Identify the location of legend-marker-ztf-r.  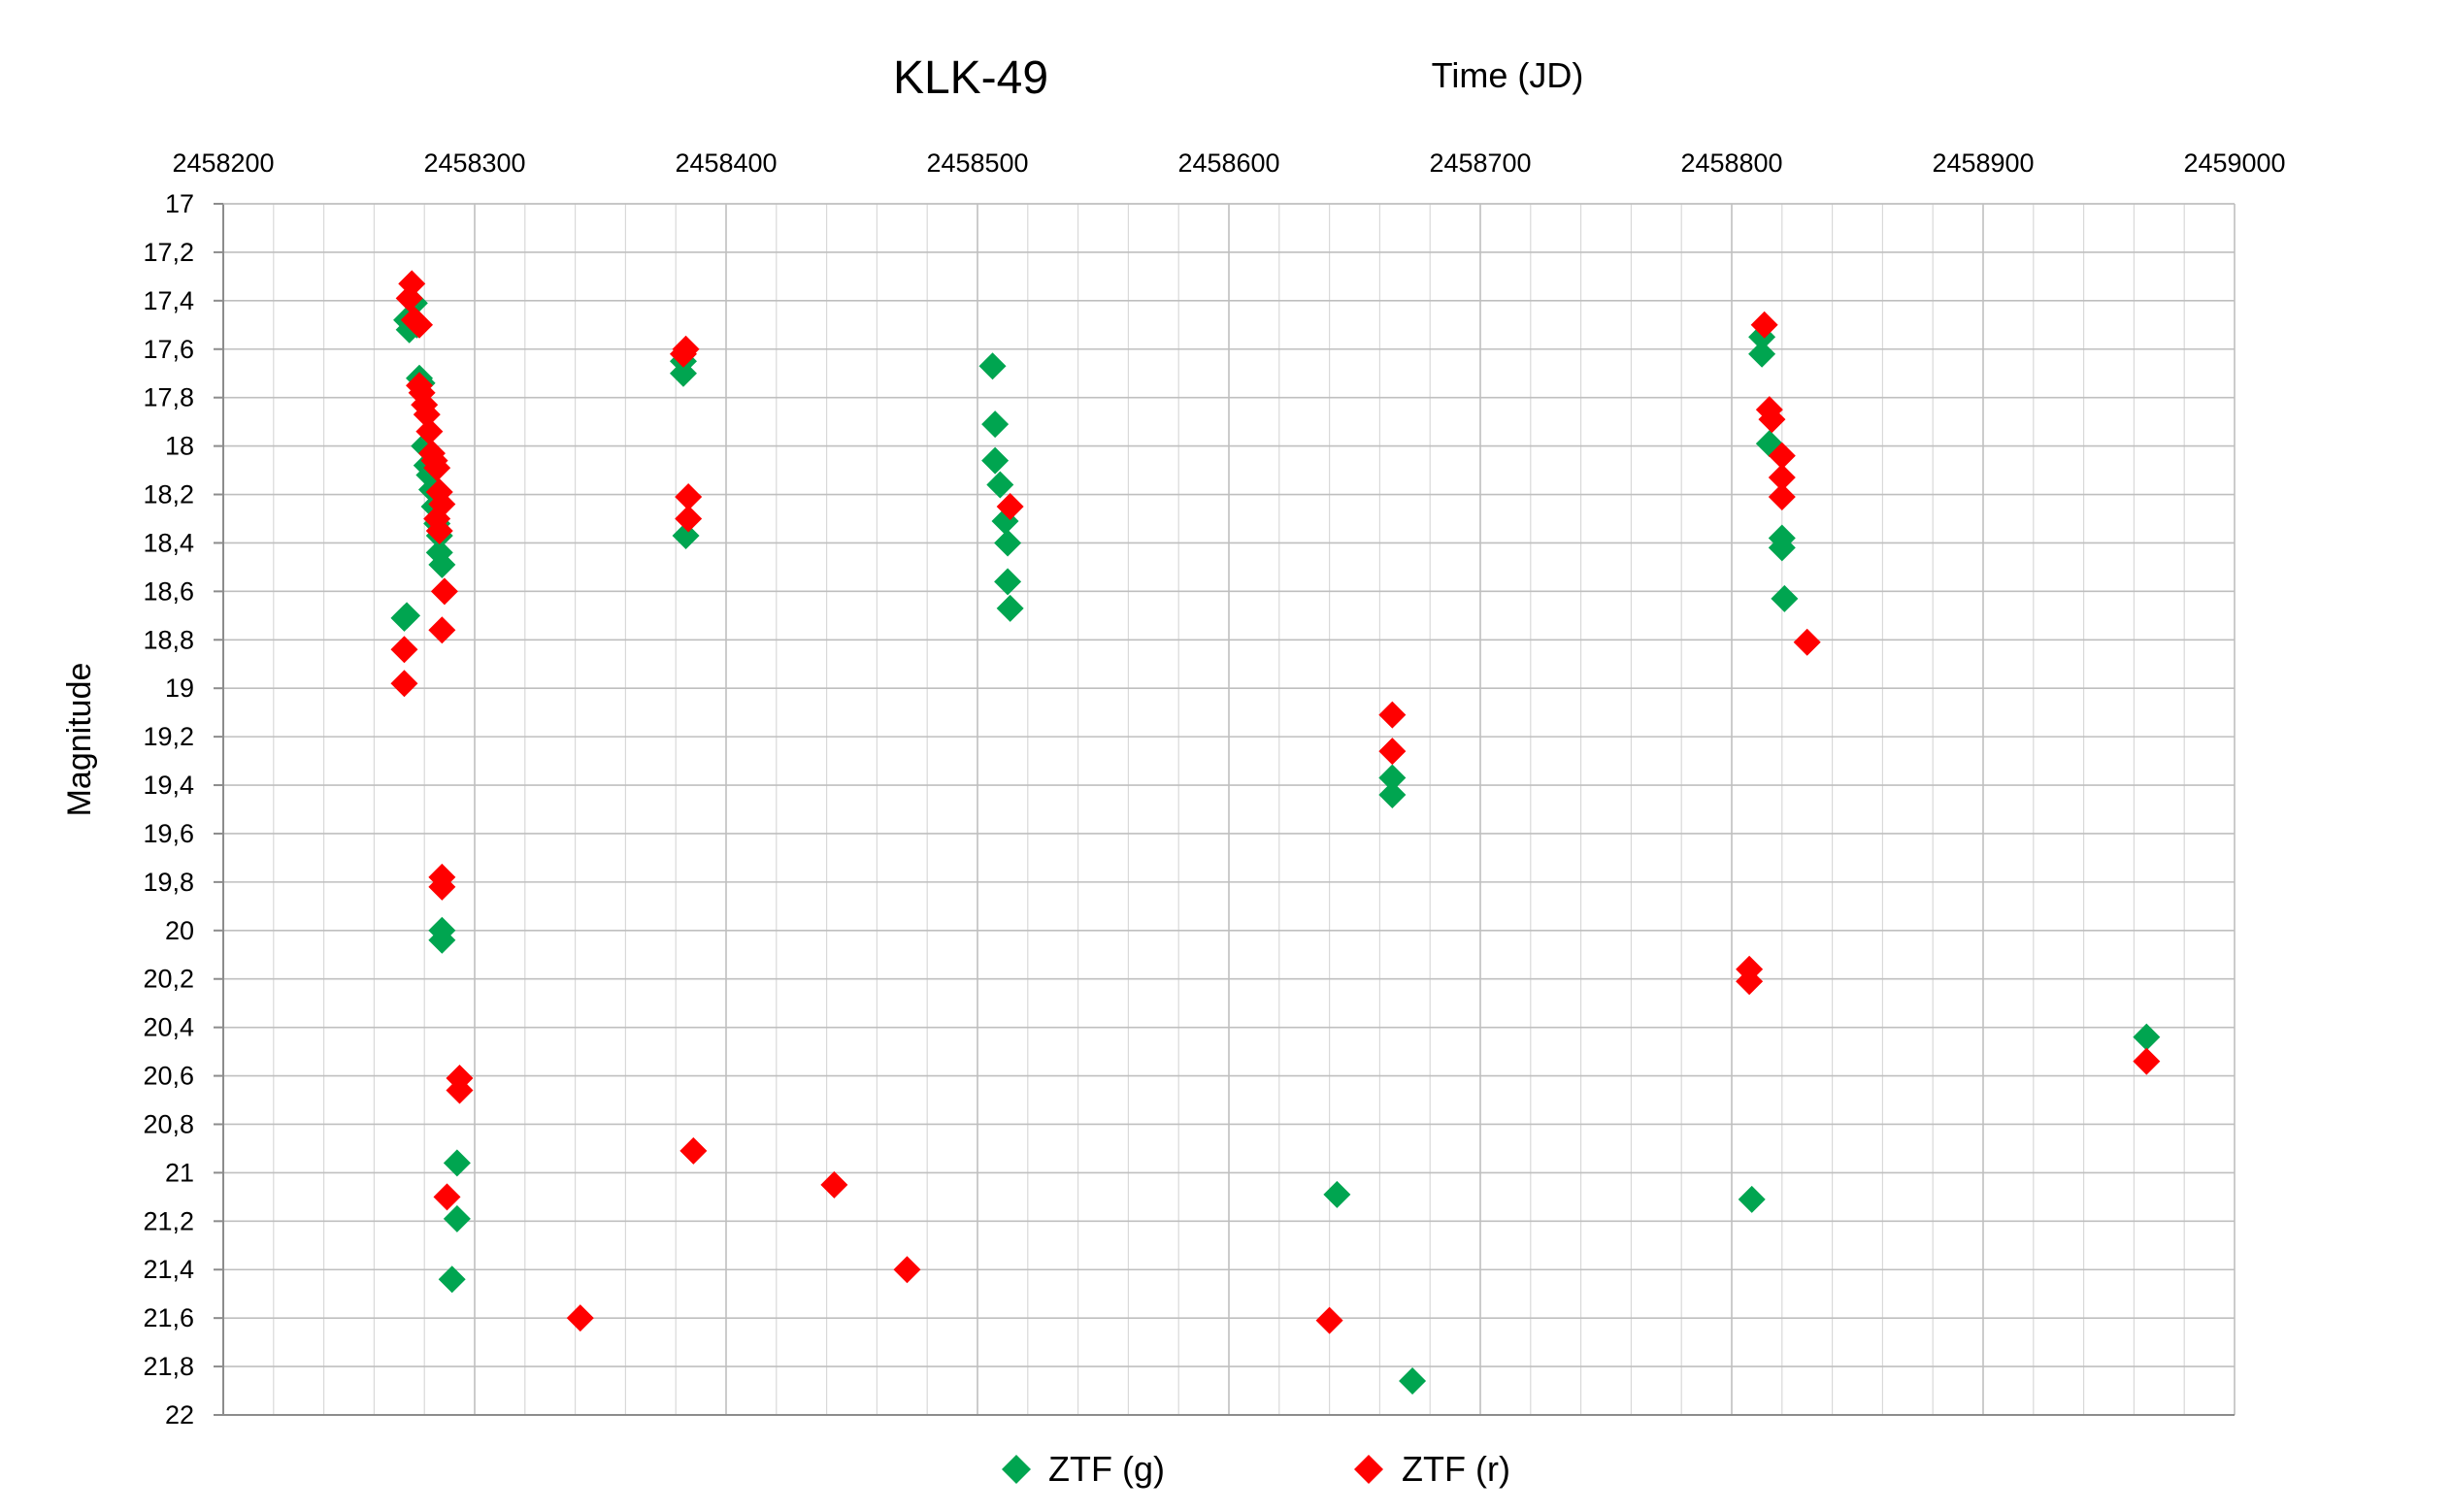
(1368, 1470).